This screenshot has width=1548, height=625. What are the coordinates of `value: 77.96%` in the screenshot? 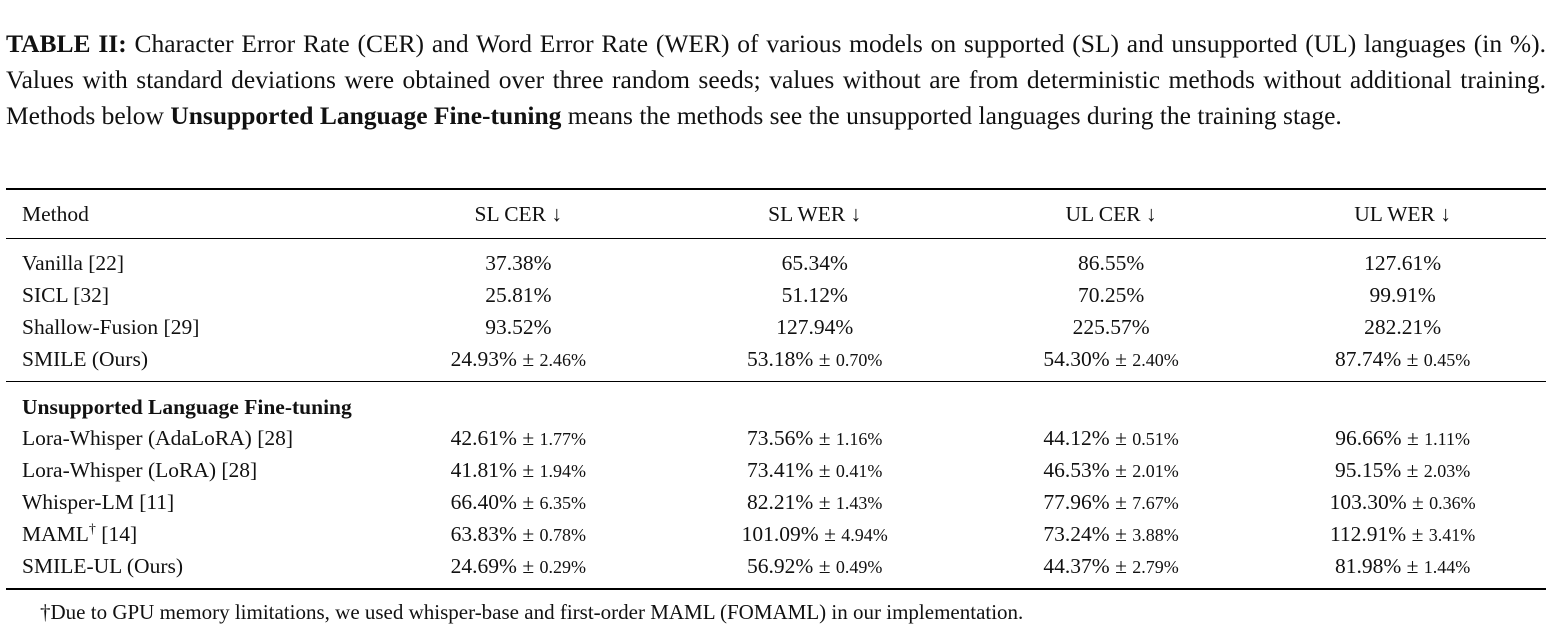 It's located at (1076, 501).